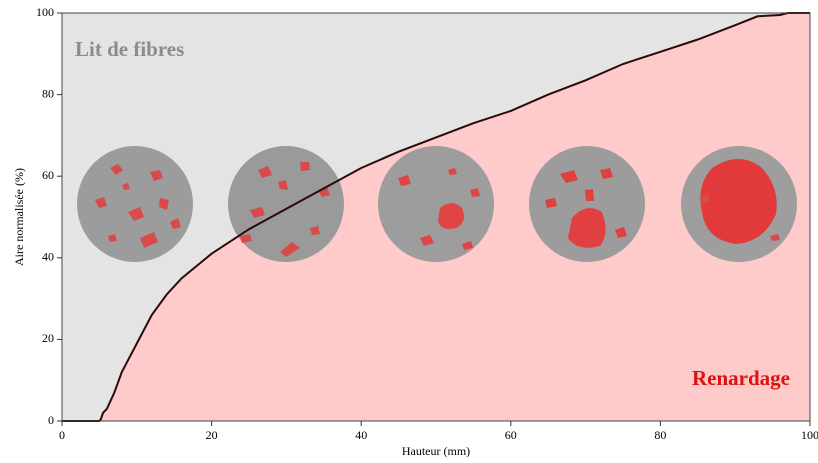 This screenshot has height=463, width=818. Describe the element at coordinates (511, 435) in the screenshot. I see `x-tick-label: 60` at that location.